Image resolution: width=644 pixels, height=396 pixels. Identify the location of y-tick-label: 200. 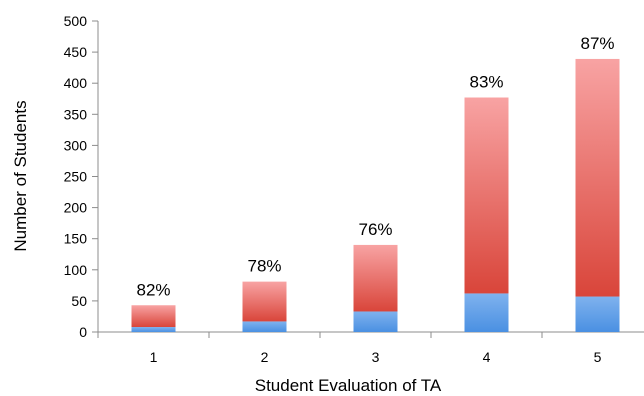
(76, 208).